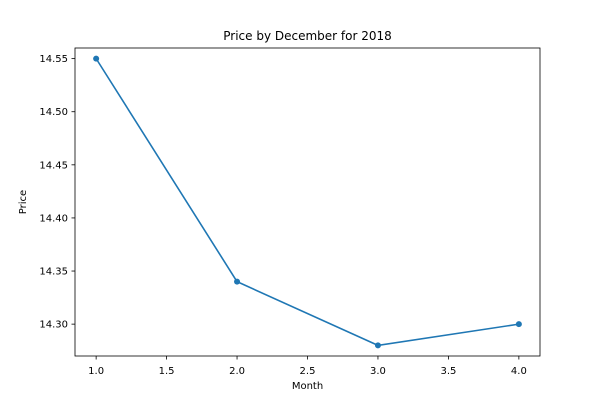 This screenshot has width=600, height=400. I want to click on x-tick-label: 1.5, so click(167, 371).